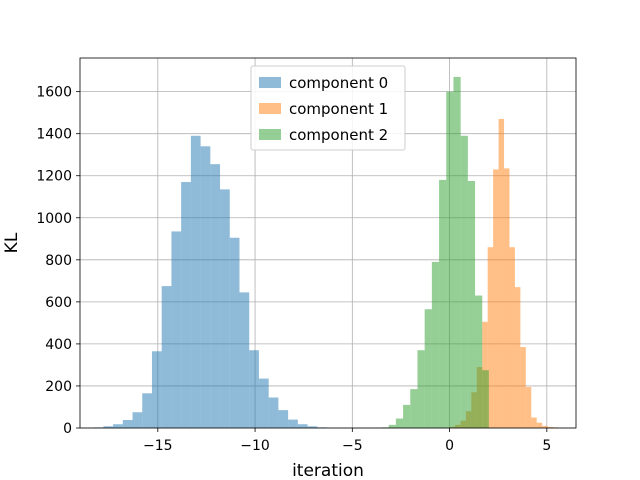 The height and width of the screenshot is (480, 640). Describe the element at coordinates (58, 261) in the screenshot. I see `y-tick-label: 800` at that location.